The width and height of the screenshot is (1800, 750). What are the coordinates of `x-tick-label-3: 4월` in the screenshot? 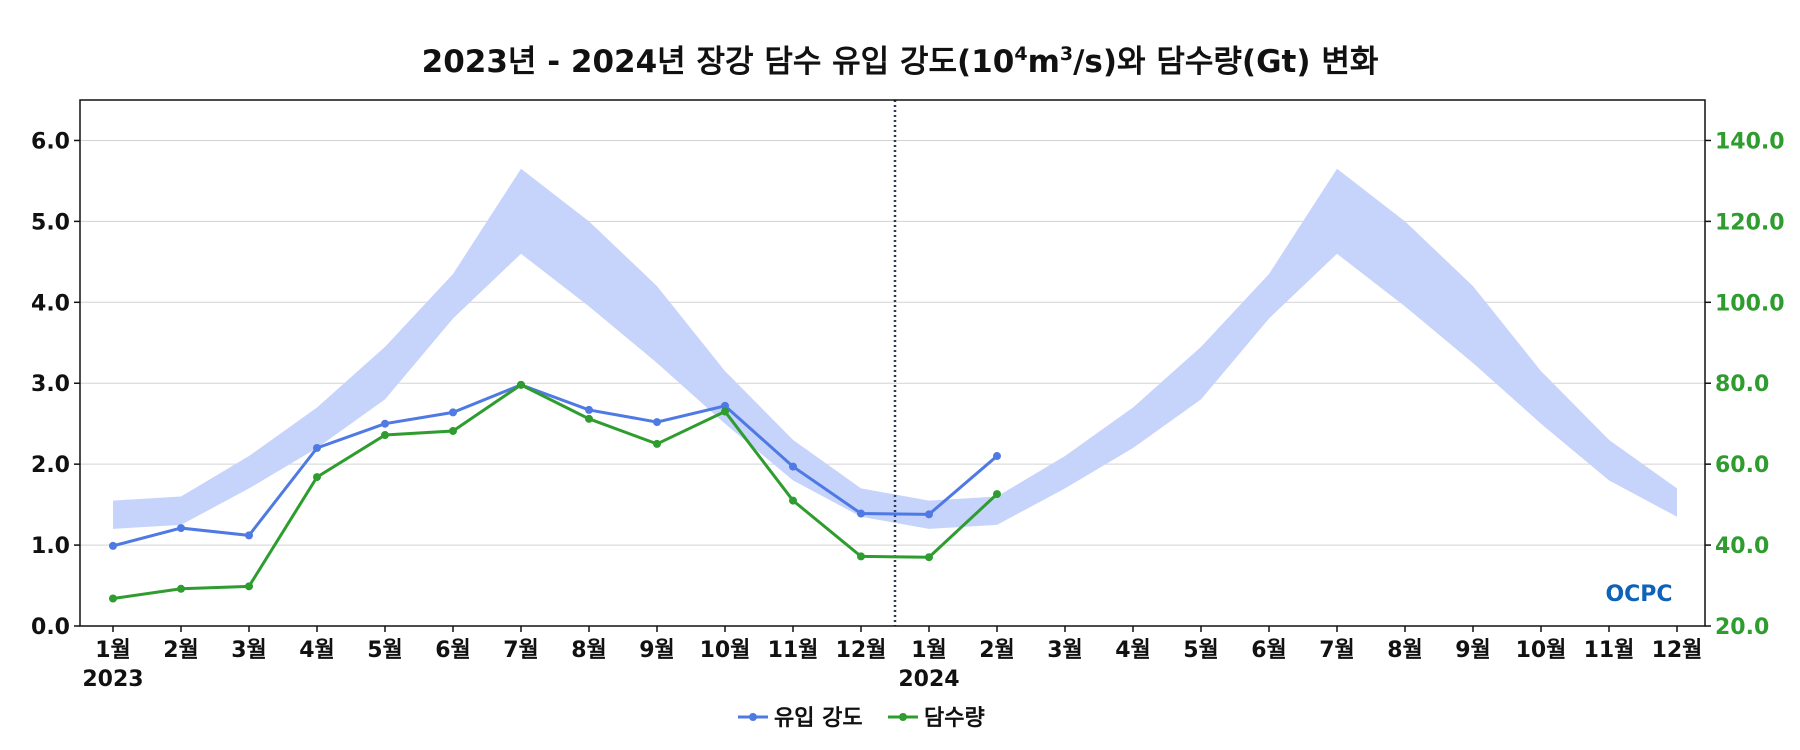 It's located at (317, 650).